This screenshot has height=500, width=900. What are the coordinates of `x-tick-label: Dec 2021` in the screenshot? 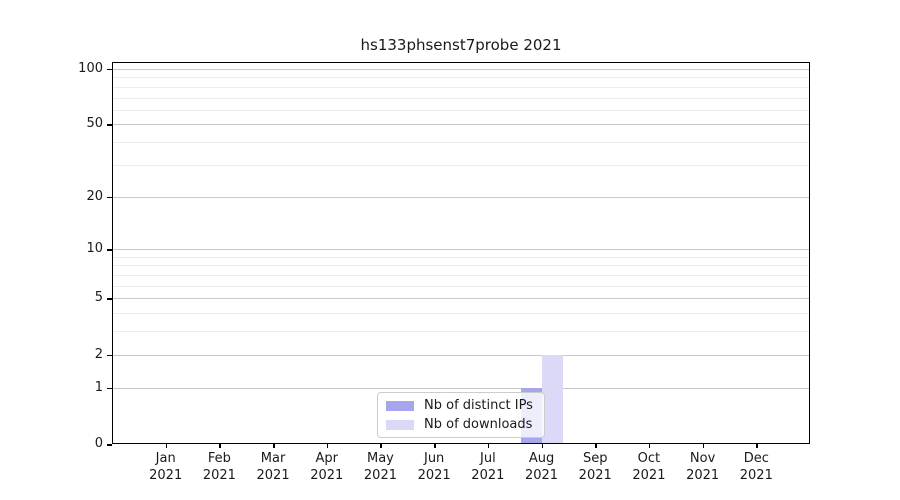 It's located at (756, 467).